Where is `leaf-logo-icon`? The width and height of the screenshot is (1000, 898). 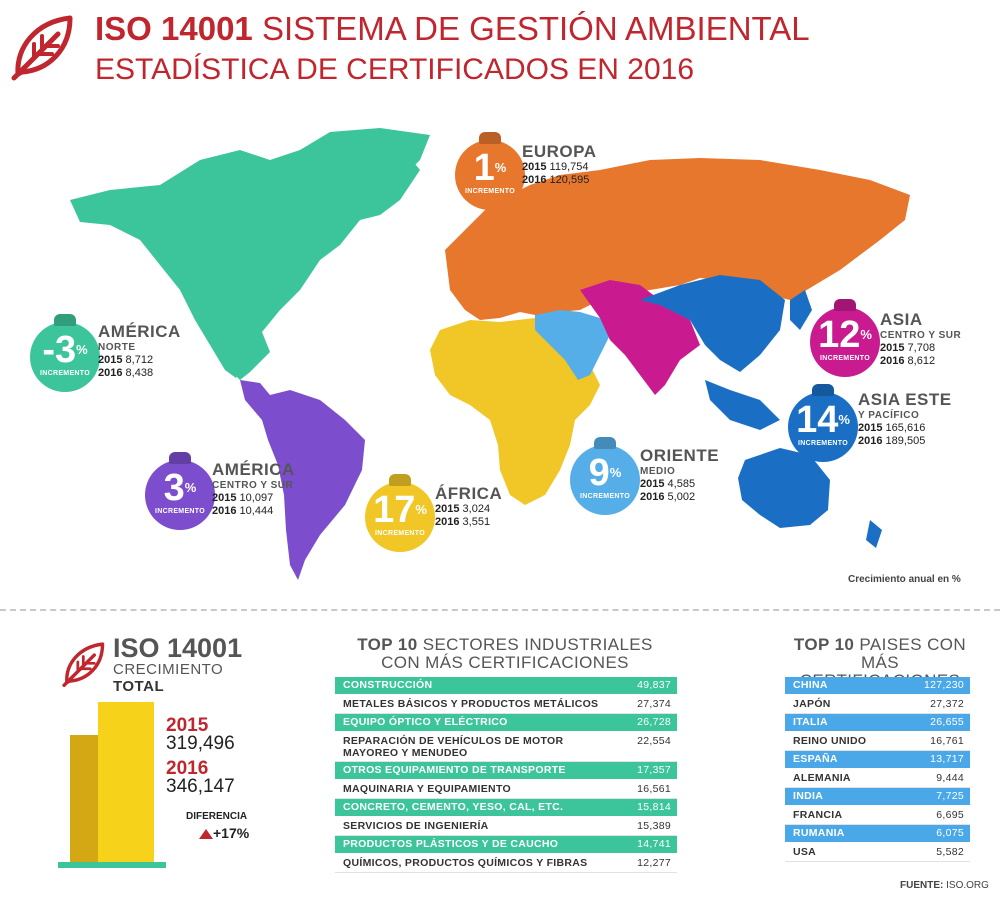
leaf-logo-icon is located at coordinates (42, 48).